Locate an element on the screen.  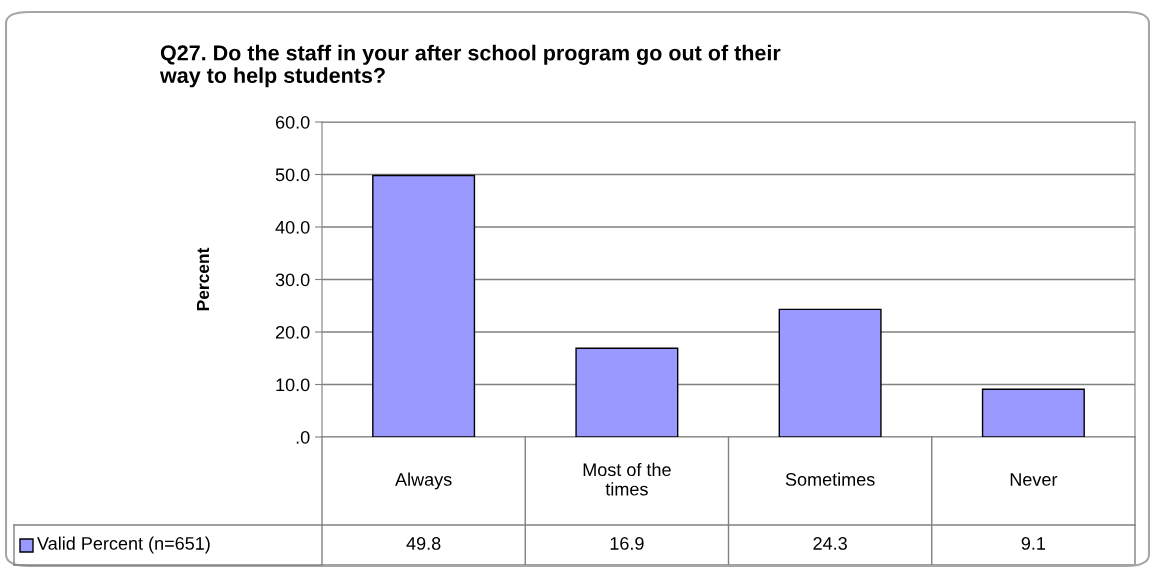
y-tick-label: 20.0 is located at coordinates (292, 332).